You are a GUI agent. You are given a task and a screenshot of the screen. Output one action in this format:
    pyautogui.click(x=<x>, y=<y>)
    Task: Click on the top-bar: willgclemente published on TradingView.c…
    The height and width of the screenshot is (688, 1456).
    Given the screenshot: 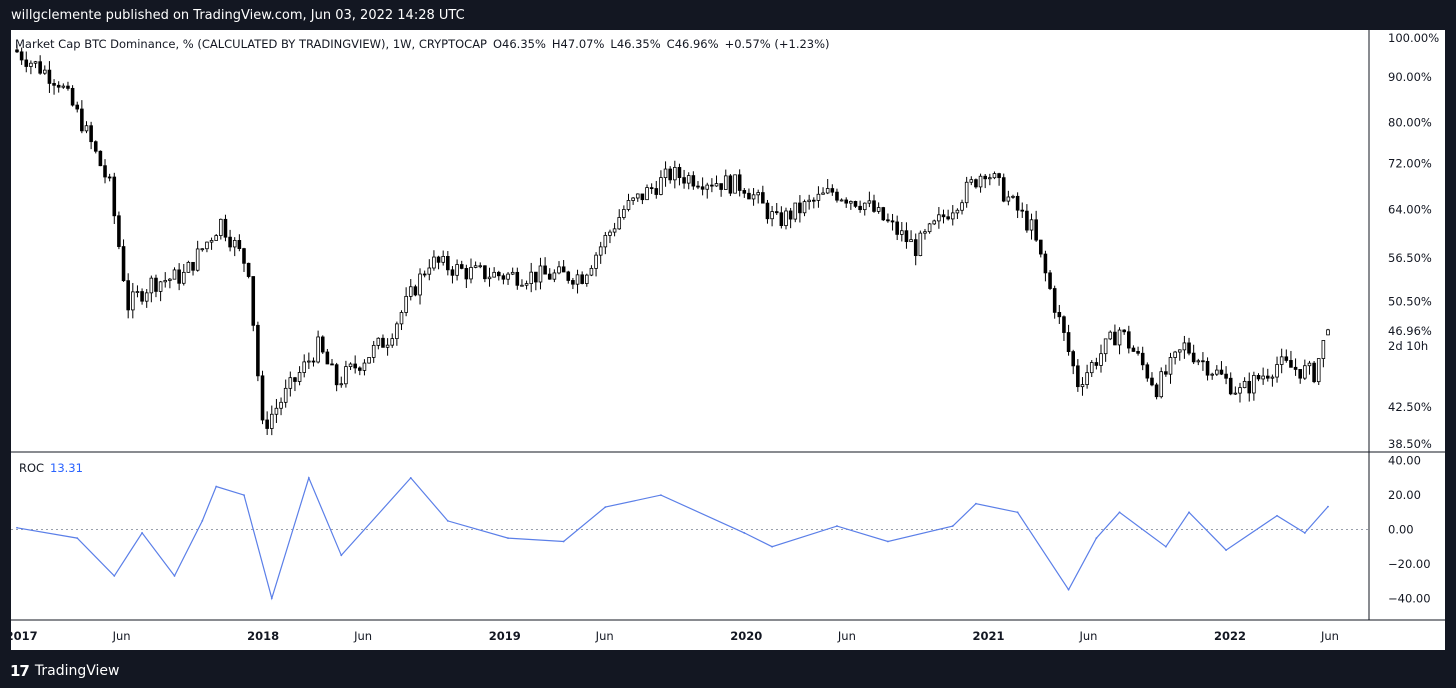 What is the action you would take?
    pyautogui.click(x=728, y=15)
    